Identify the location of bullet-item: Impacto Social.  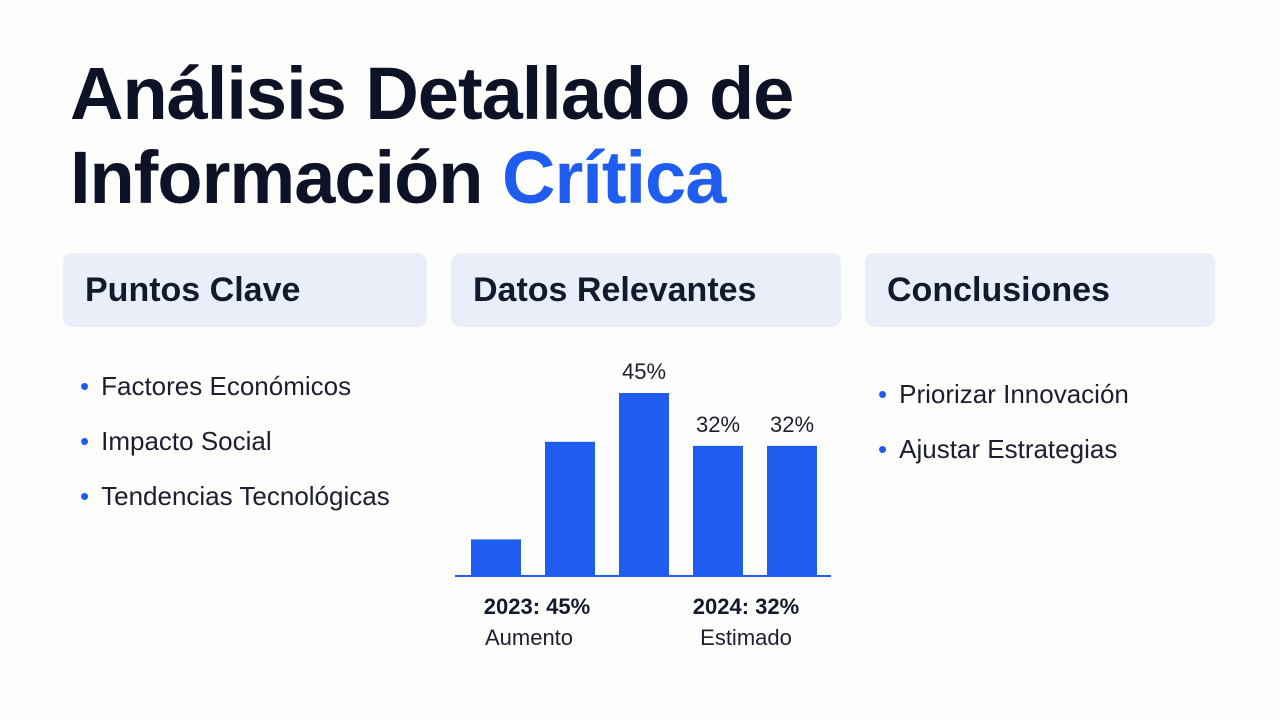
(235, 448).